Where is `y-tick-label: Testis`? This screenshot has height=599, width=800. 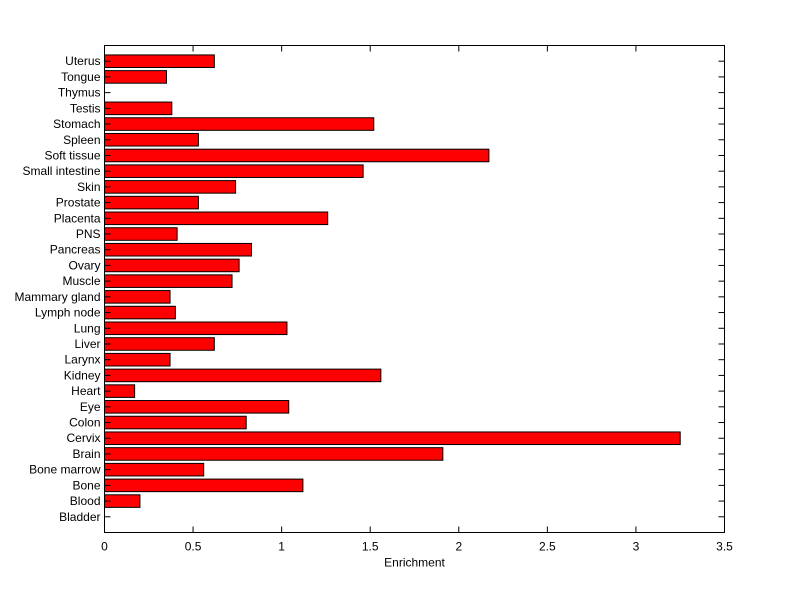
y-tick-label: Testis is located at coordinates (85, 108).